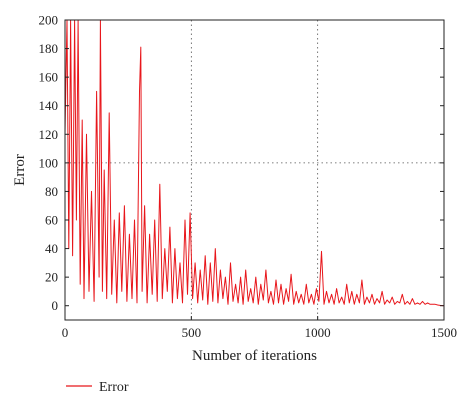  I want to click on y-tick-label: 180, so click(49, 48).